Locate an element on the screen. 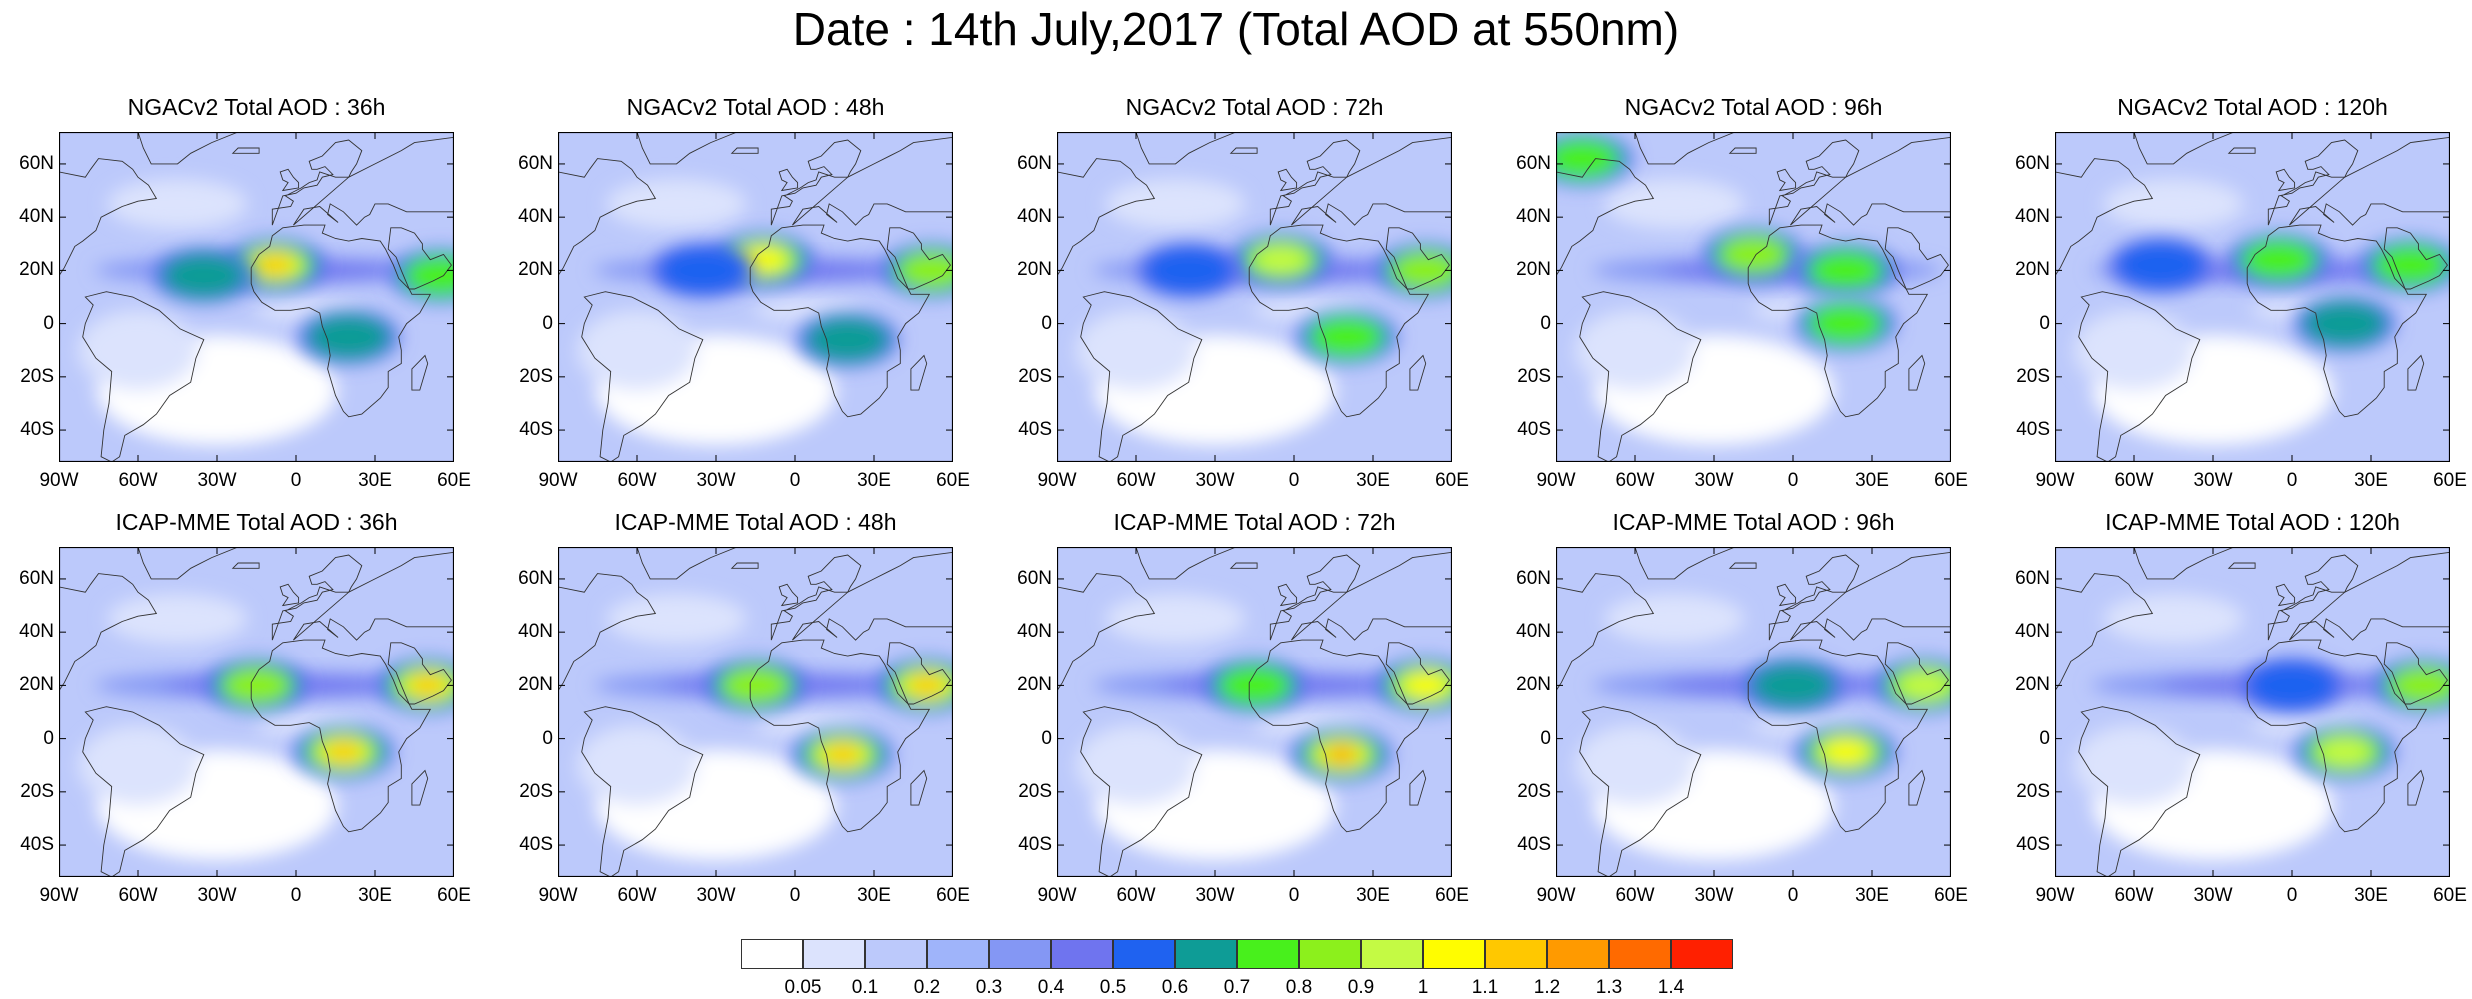 The height and width of the screenshot is (999, 2472). aod-map is located at coordinates (1254, 297).